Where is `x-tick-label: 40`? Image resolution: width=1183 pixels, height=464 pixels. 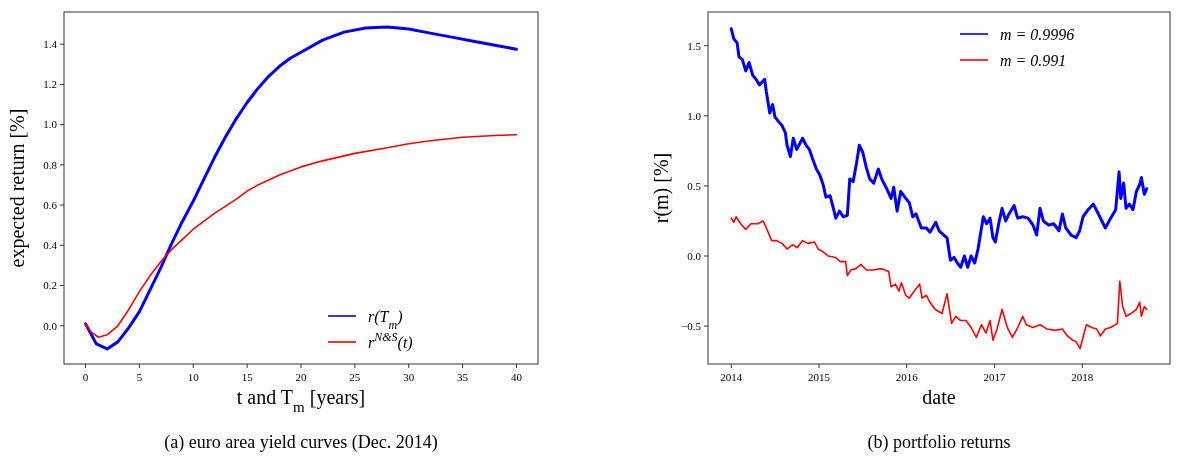
x-tick-label: 40 is located at coordinates (516, 377).